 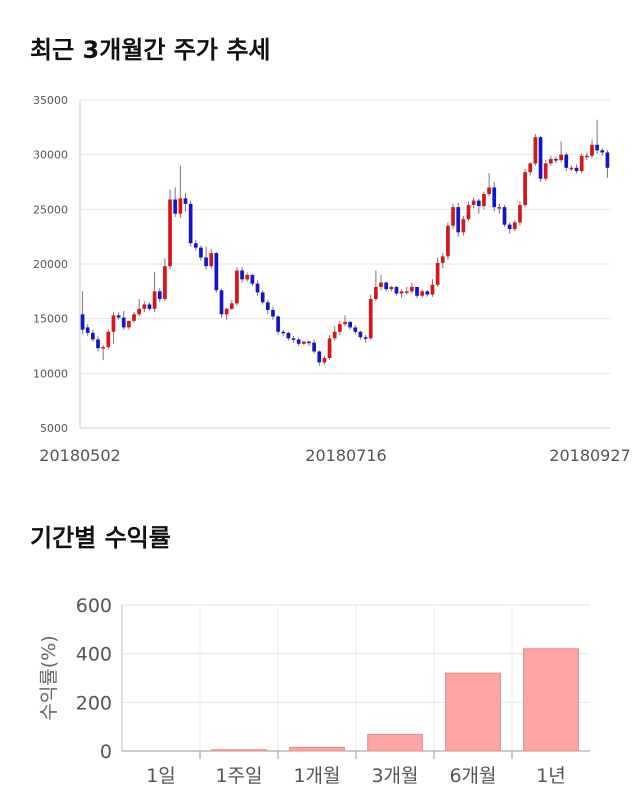 I want to click on x-tick-label: 20180927, so click(x=589, y=455).